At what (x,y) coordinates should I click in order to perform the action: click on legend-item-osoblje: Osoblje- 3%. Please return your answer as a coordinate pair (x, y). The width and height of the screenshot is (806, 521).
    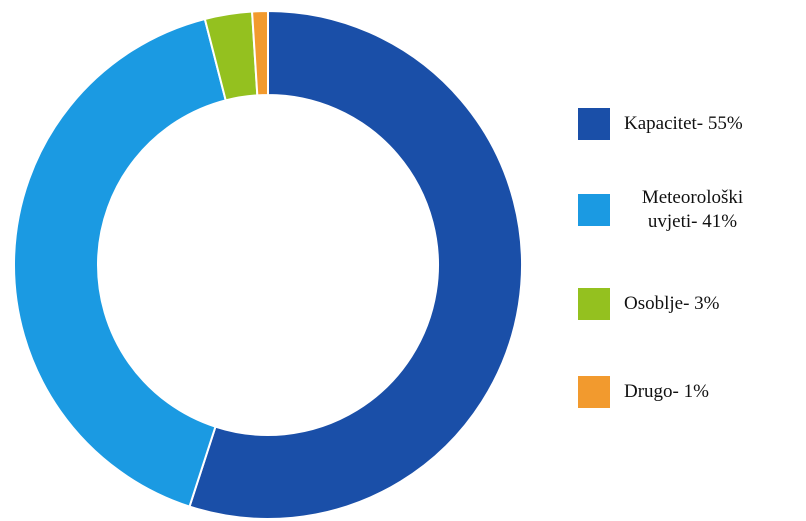
    Looking at the image, I should click on (676, 304).